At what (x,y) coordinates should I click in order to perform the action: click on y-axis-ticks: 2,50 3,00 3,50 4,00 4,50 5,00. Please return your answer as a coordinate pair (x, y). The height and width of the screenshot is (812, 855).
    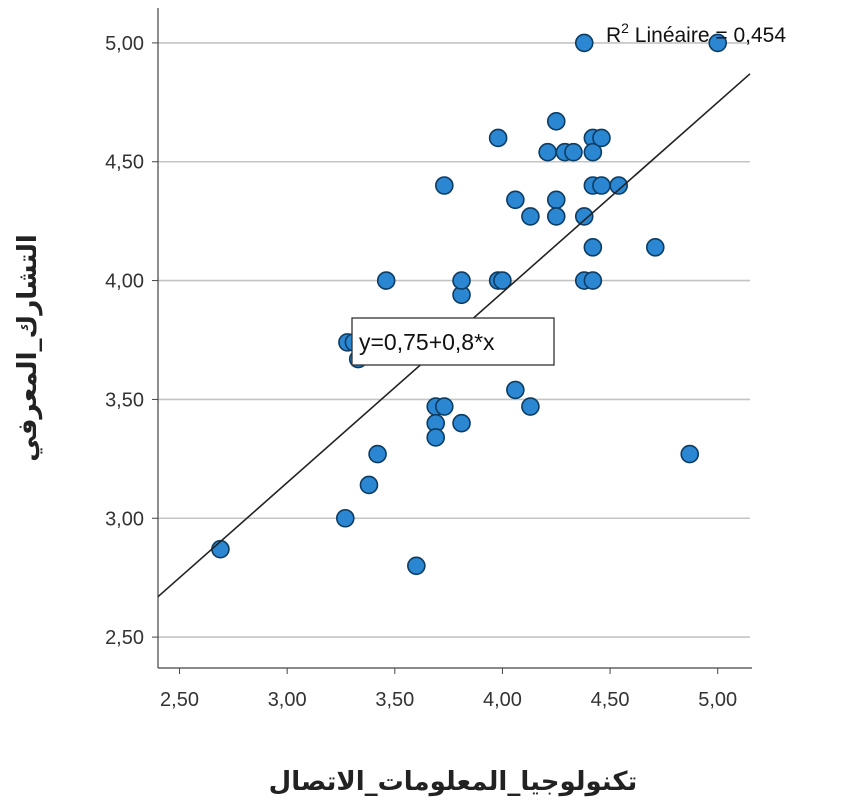
    Looking at the image, I should click on (131, 341).